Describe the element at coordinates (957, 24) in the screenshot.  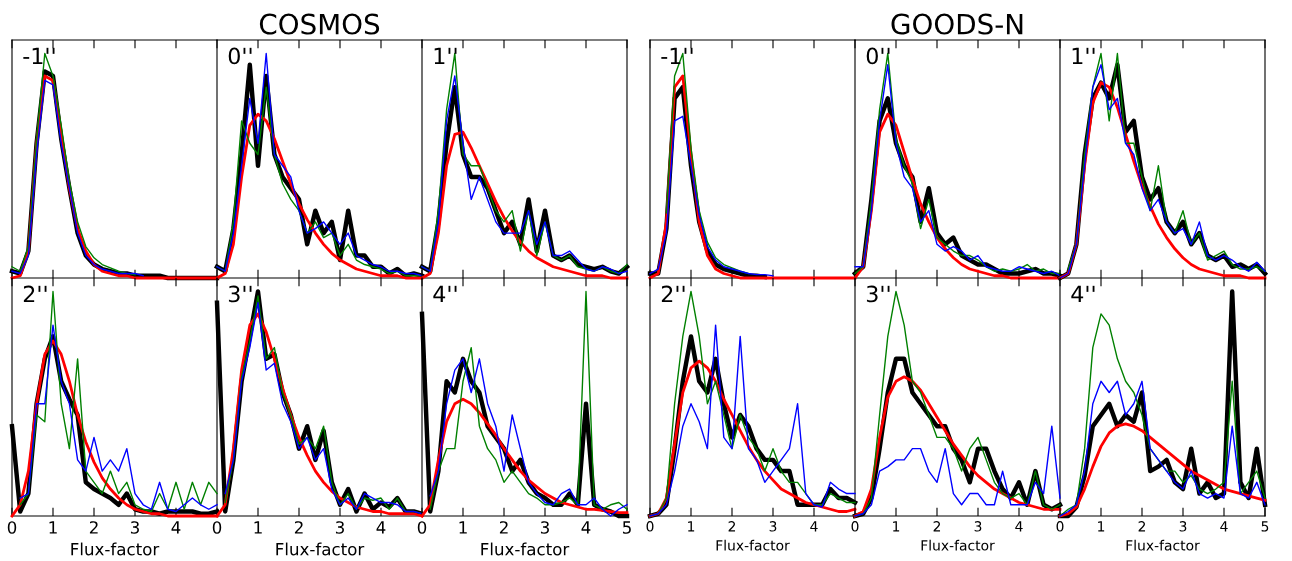
I see `chart-title: GOODS-N` at that location.